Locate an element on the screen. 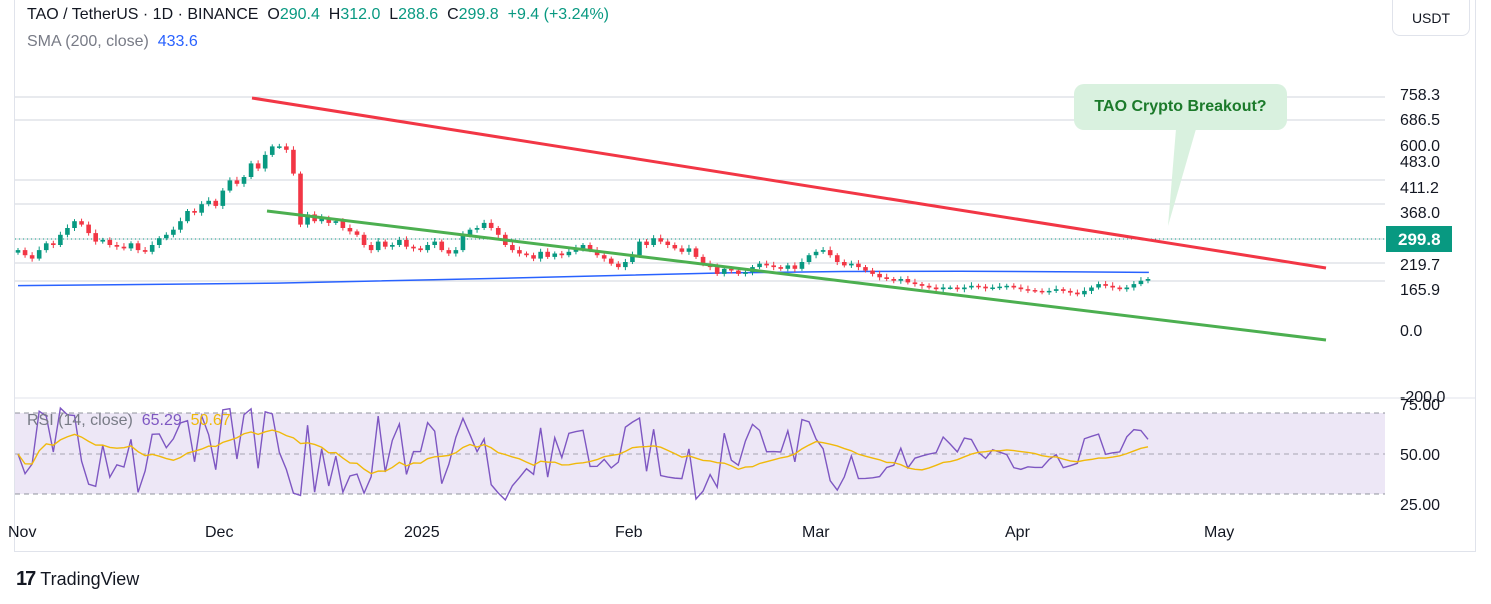 This screenshot has height=604, width=1491. sma-legend: SMA (200, close) 433.6 is located at coordinates (112, 42).